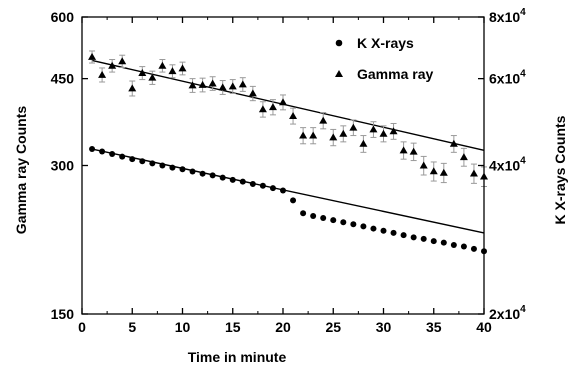 Image resolution: width=577 pixels, height=376 pixels. I want to click on x-tick-label: 5, so click(132, 327).